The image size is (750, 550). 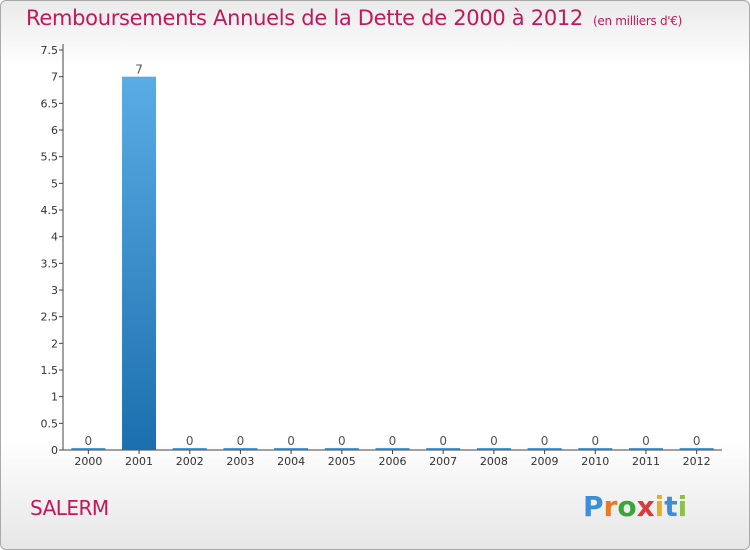 What do you see at coordinates (189, 449) in the screenshot?
I see `bar-2002` at bounding box center [189, 449].